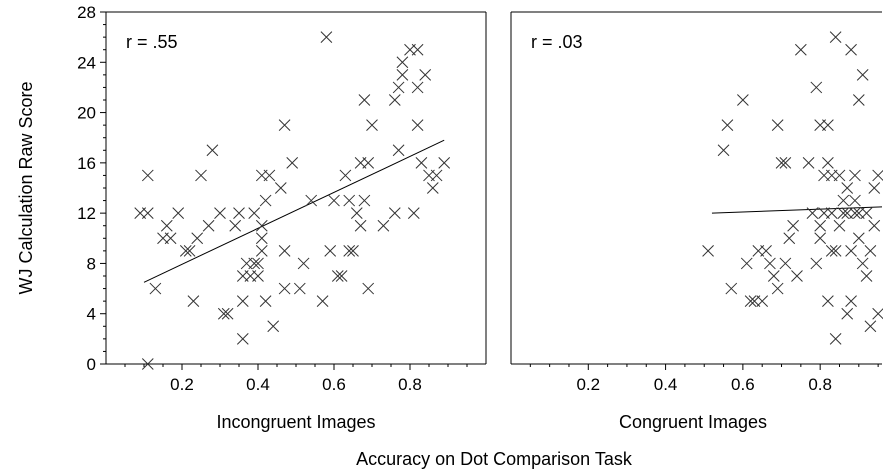  What do you see at coordinates (86, 113) in the screenshot?
I see `y-tick-label: 20` at bounding box center [86, 113].